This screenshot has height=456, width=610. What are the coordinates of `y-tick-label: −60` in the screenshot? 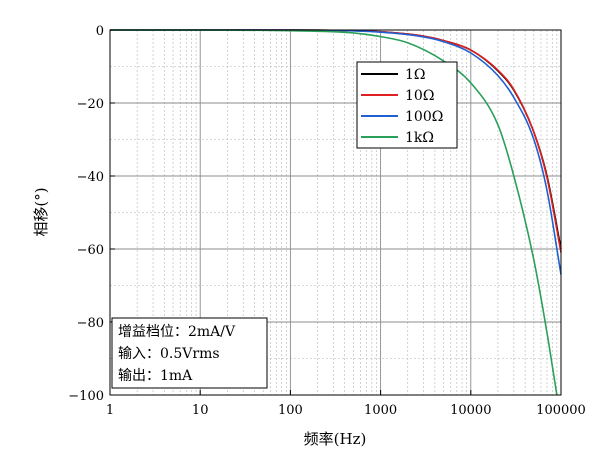 It's located at (90, 250).